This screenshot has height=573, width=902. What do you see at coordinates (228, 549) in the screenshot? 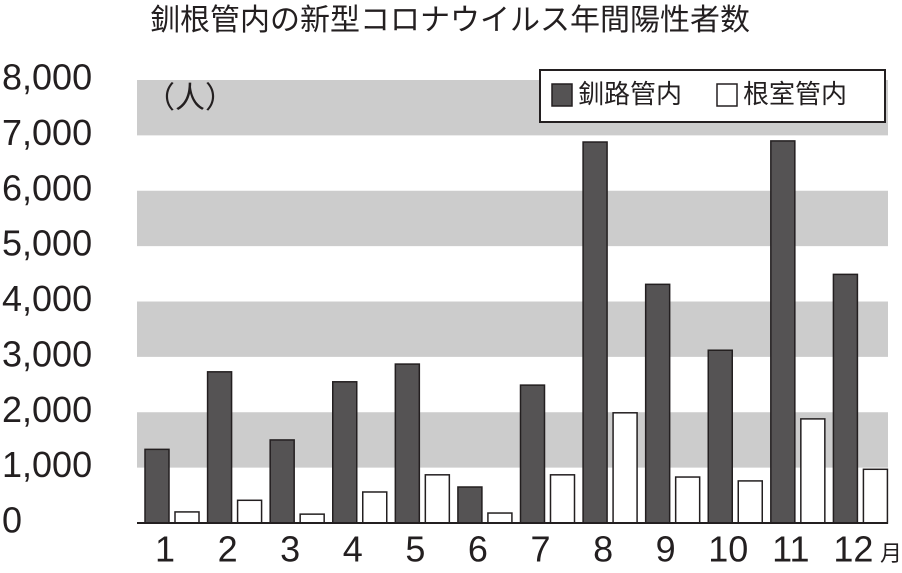
I see `x-tick-label: 2` at bounding box center [228, 549].